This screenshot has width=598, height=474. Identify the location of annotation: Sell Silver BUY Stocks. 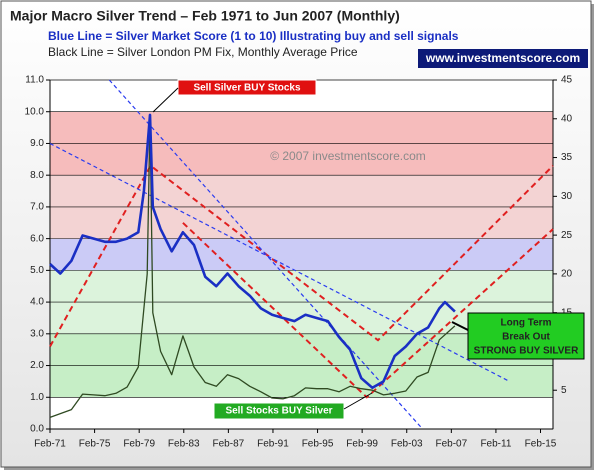
(247, 88).